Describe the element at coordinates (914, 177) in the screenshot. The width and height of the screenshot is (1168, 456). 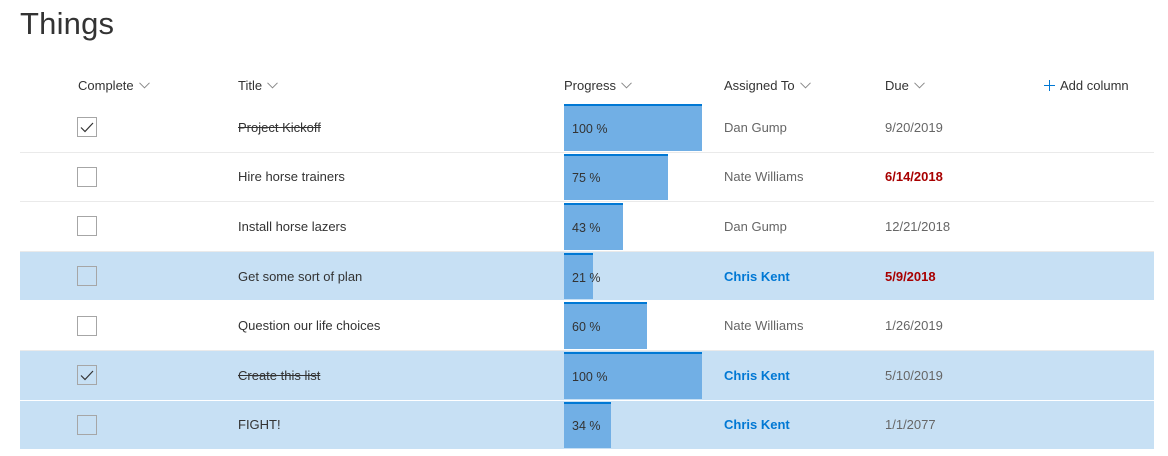
I see `due-date-cell: 6/14/2018` at that location.